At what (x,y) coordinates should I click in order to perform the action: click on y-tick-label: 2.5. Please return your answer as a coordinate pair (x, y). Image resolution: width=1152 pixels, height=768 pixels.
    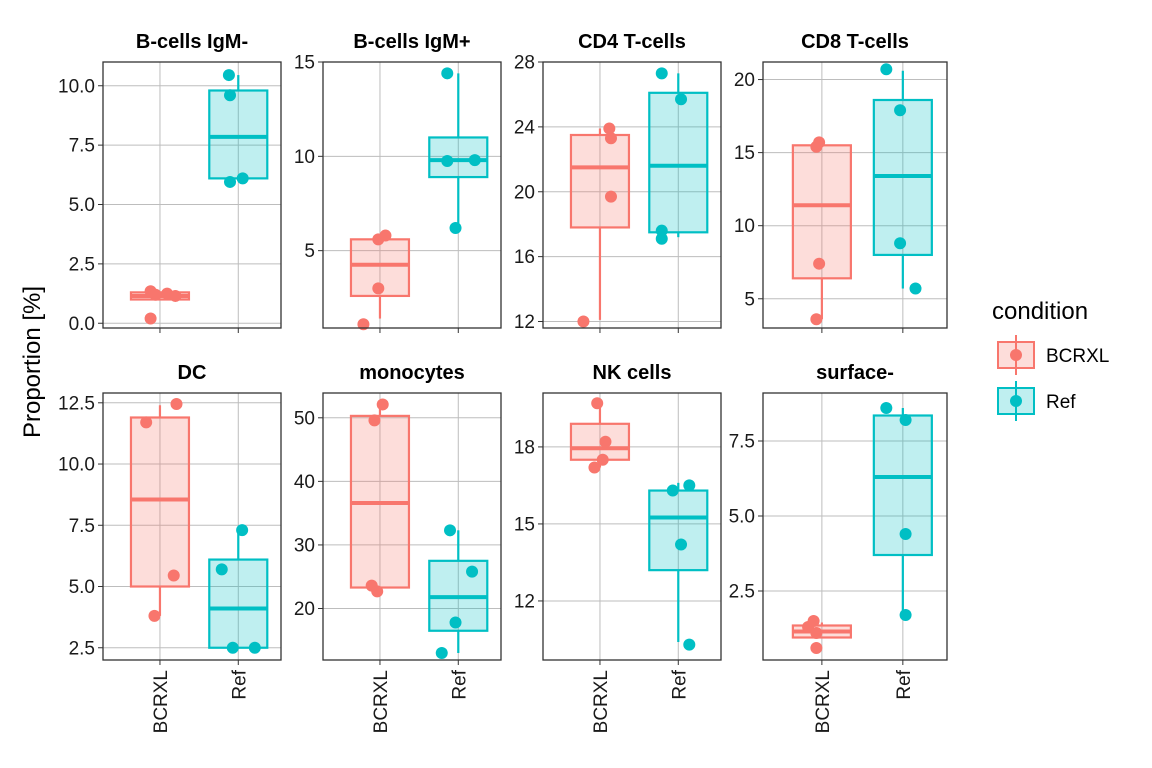
    Looking at the image, I should click on (742, 592).